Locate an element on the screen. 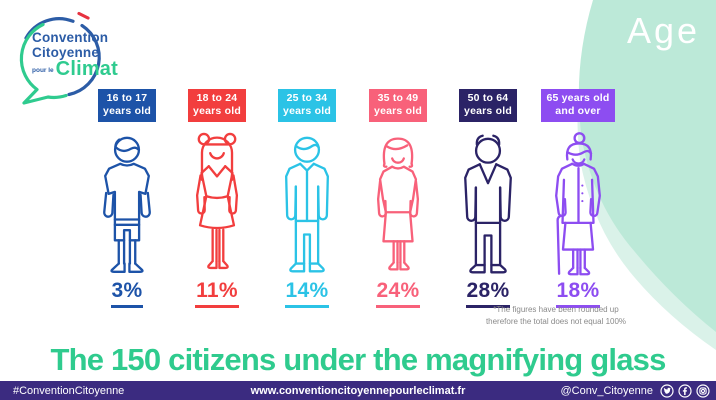 The image size is (716, 400). percentage-value: 24% is located at coordinates (398, 294).